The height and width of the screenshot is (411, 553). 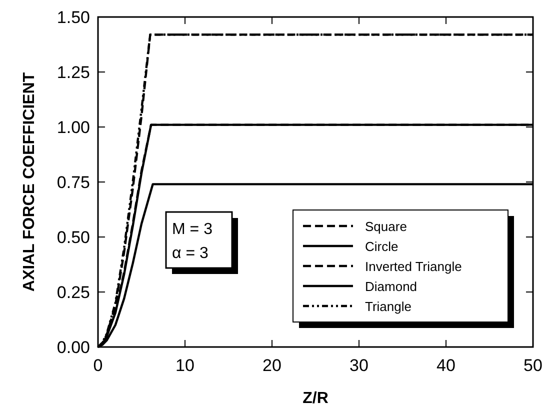 I want to click on x-axis-title: Z/R, so click(x=315, y=398).